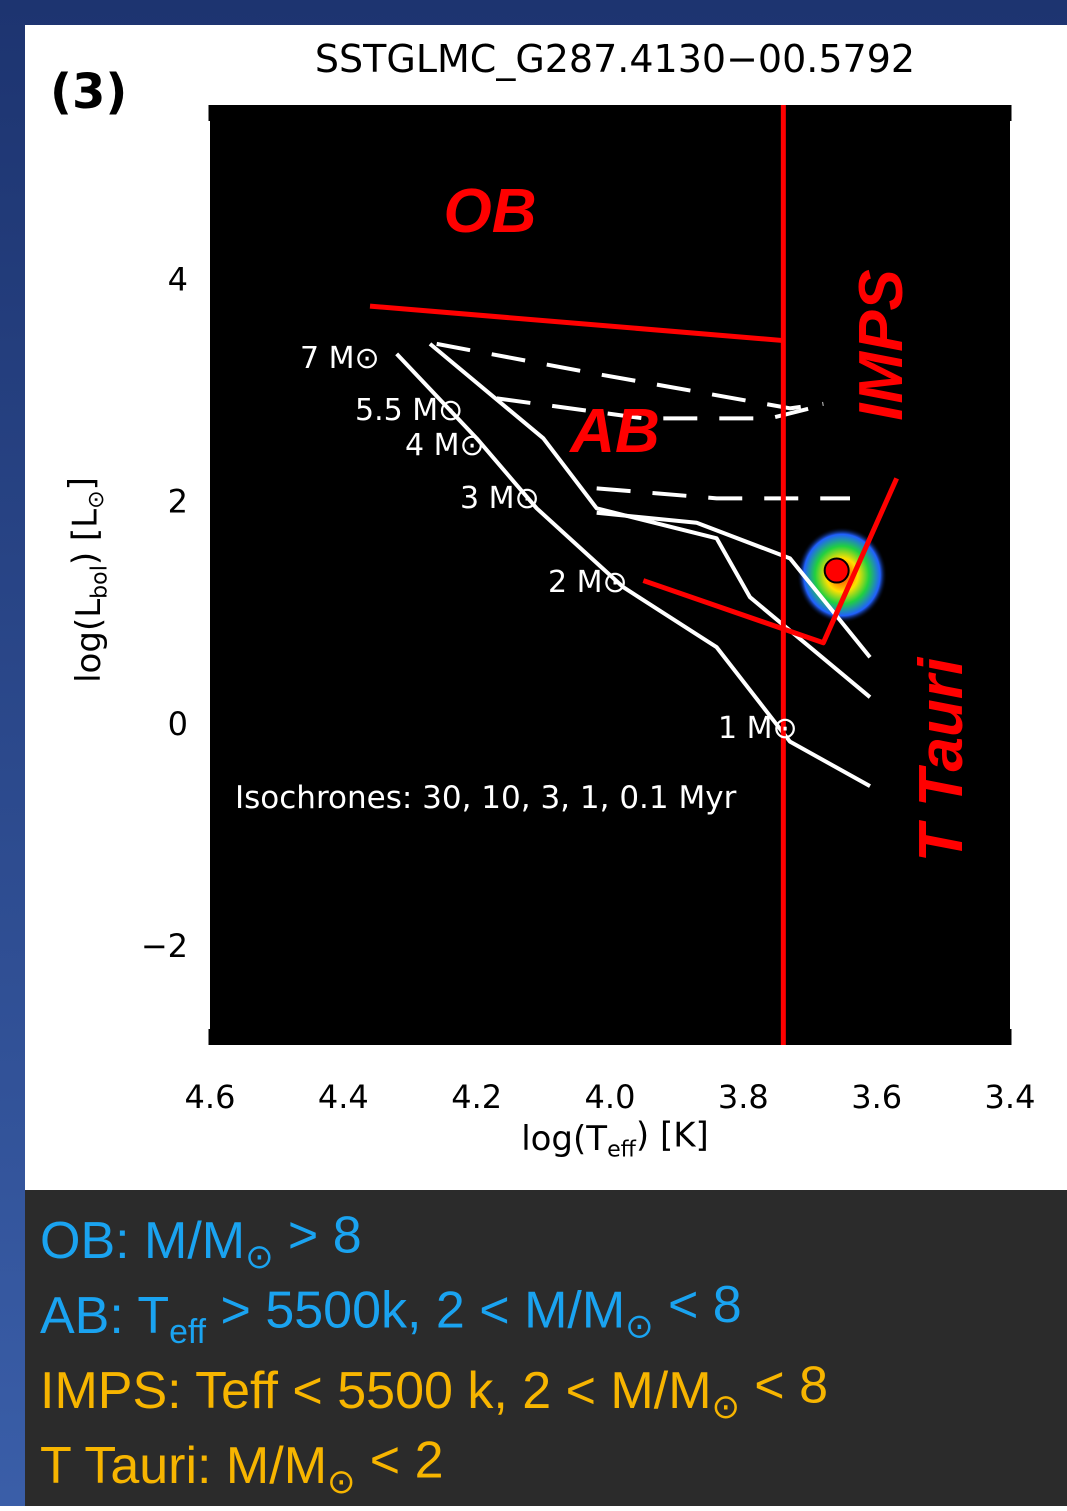 The width and height of the screenshot is (1067, 1511). What do you see at coordinates (376, 1391) in the screenshot?
I see `text-segment: IMPS: Teff < 5500 k, 2 < M/M` at bounding box center [376, 1391].